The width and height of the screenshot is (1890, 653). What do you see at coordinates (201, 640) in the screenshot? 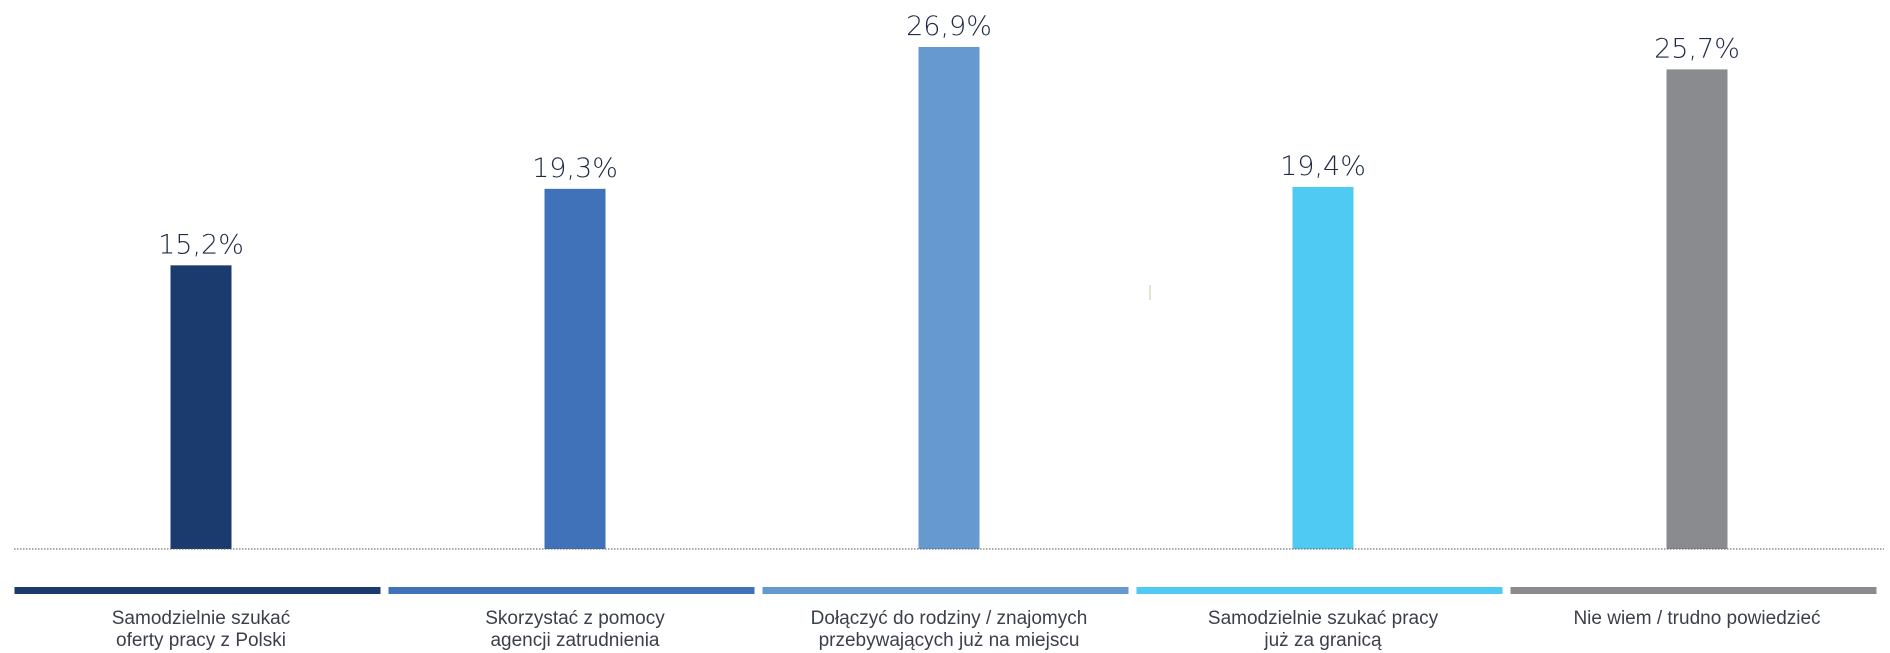
I see `category-label-line: oferty pracy z Polski` at bounding box center [201, 640].